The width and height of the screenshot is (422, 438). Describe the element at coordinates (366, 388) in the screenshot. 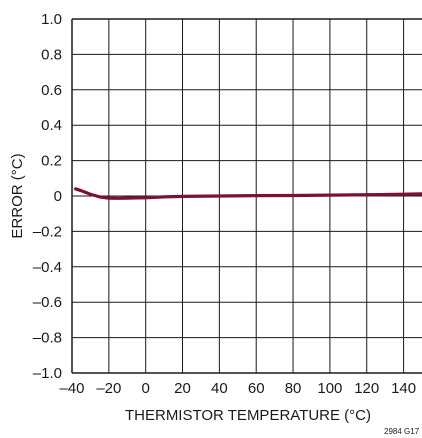

I see `x-tick-label: 120` at that location.